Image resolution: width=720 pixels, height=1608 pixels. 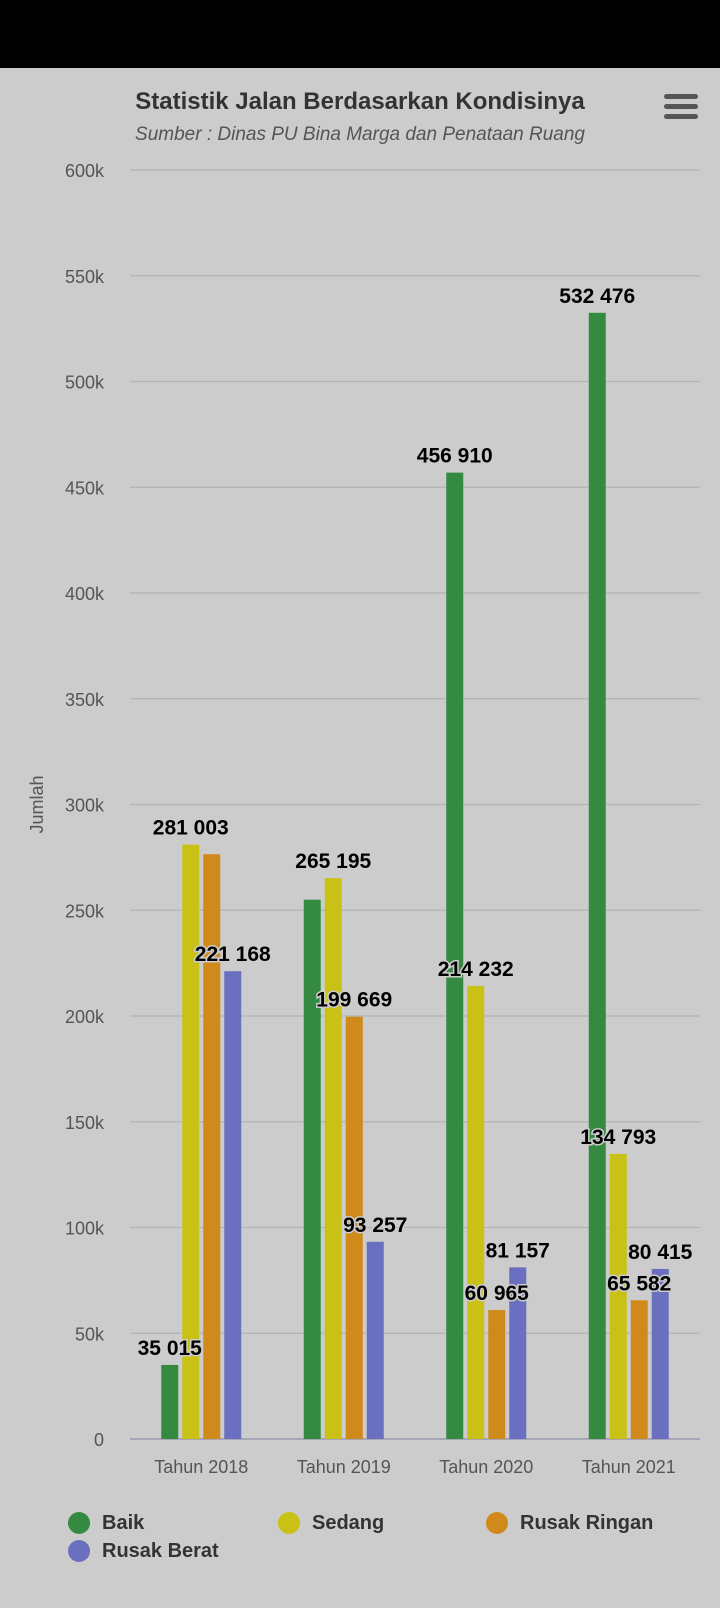 I want to click on data-label: 281 003, so click(x=191, y=828).